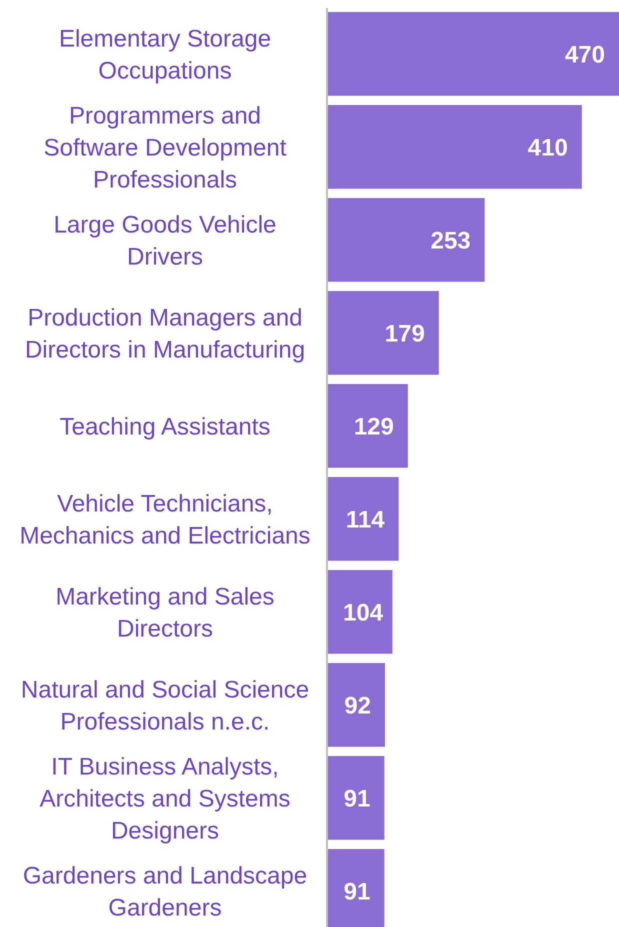  What do you see at coordinates (404, 334) in the screenshot?
I see `data-label: 179` at bounding box center [404, 334].